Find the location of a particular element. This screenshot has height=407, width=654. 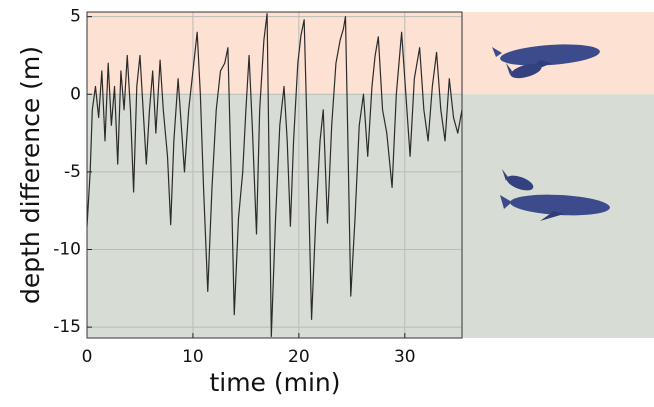

y-tick-label: 5 is located at coordinates (75, 17).